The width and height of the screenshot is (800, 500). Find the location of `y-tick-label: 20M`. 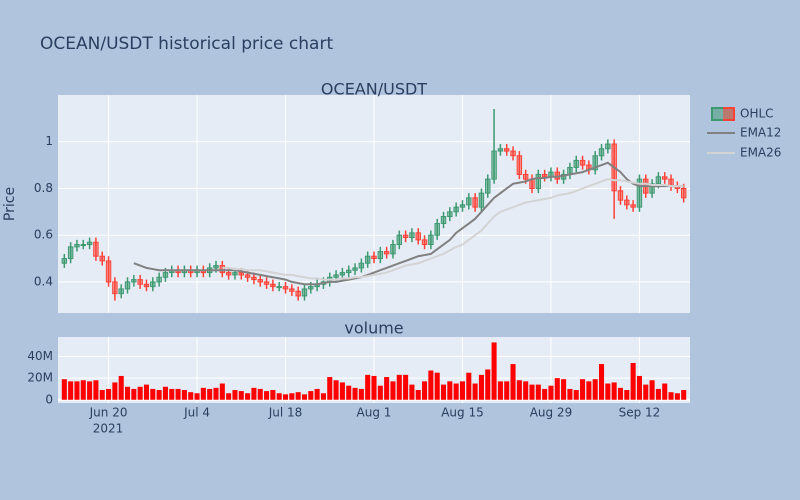

y-tick-label: 20M is located at coordinates (40, 378).